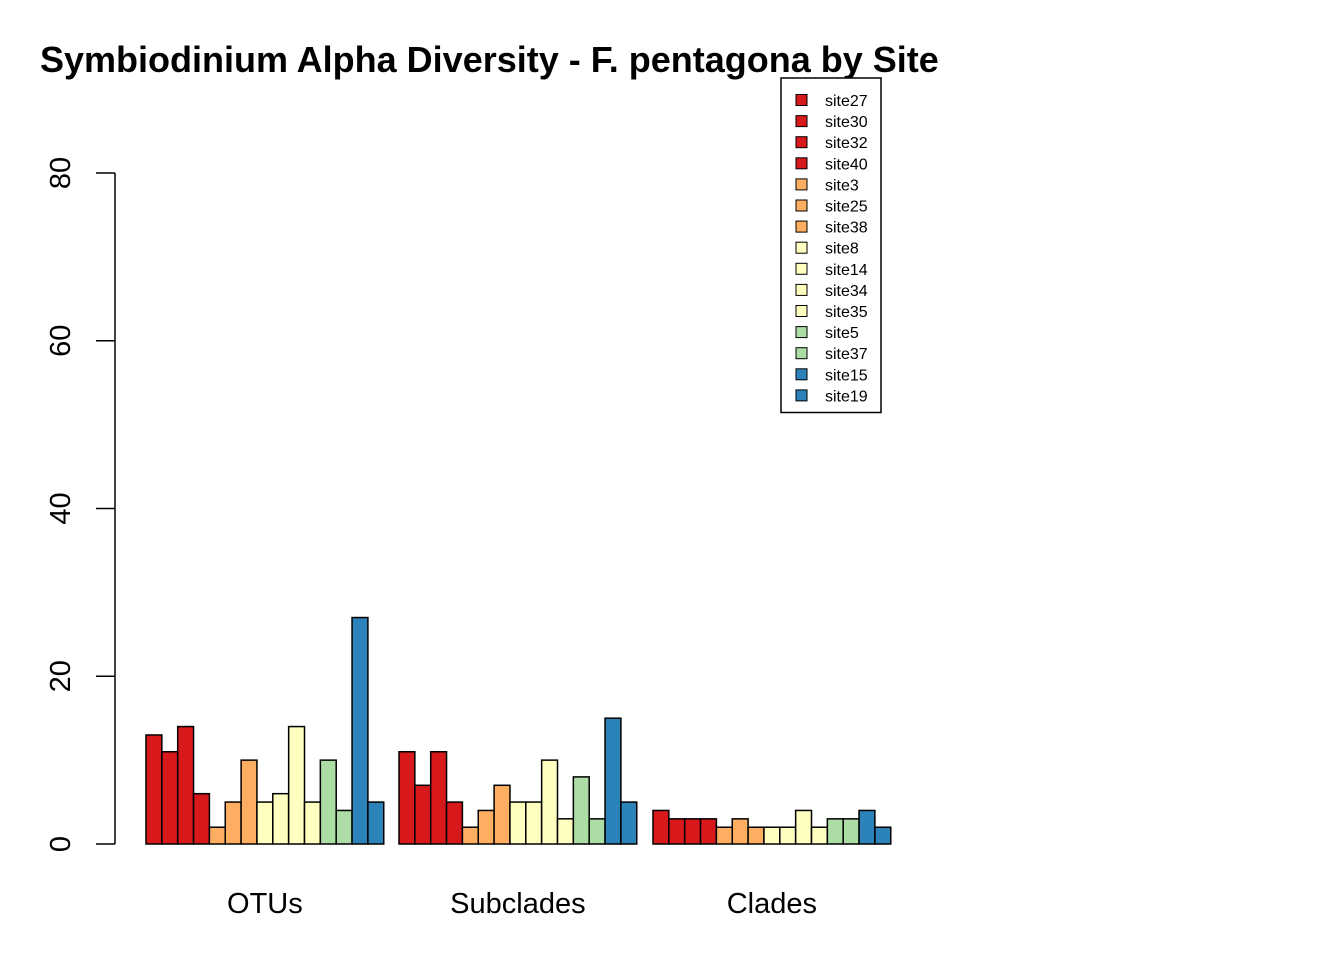  Describe the element at coordinates (801, 163) in the screenshot. I see `legend-swatch-site40` at that location.